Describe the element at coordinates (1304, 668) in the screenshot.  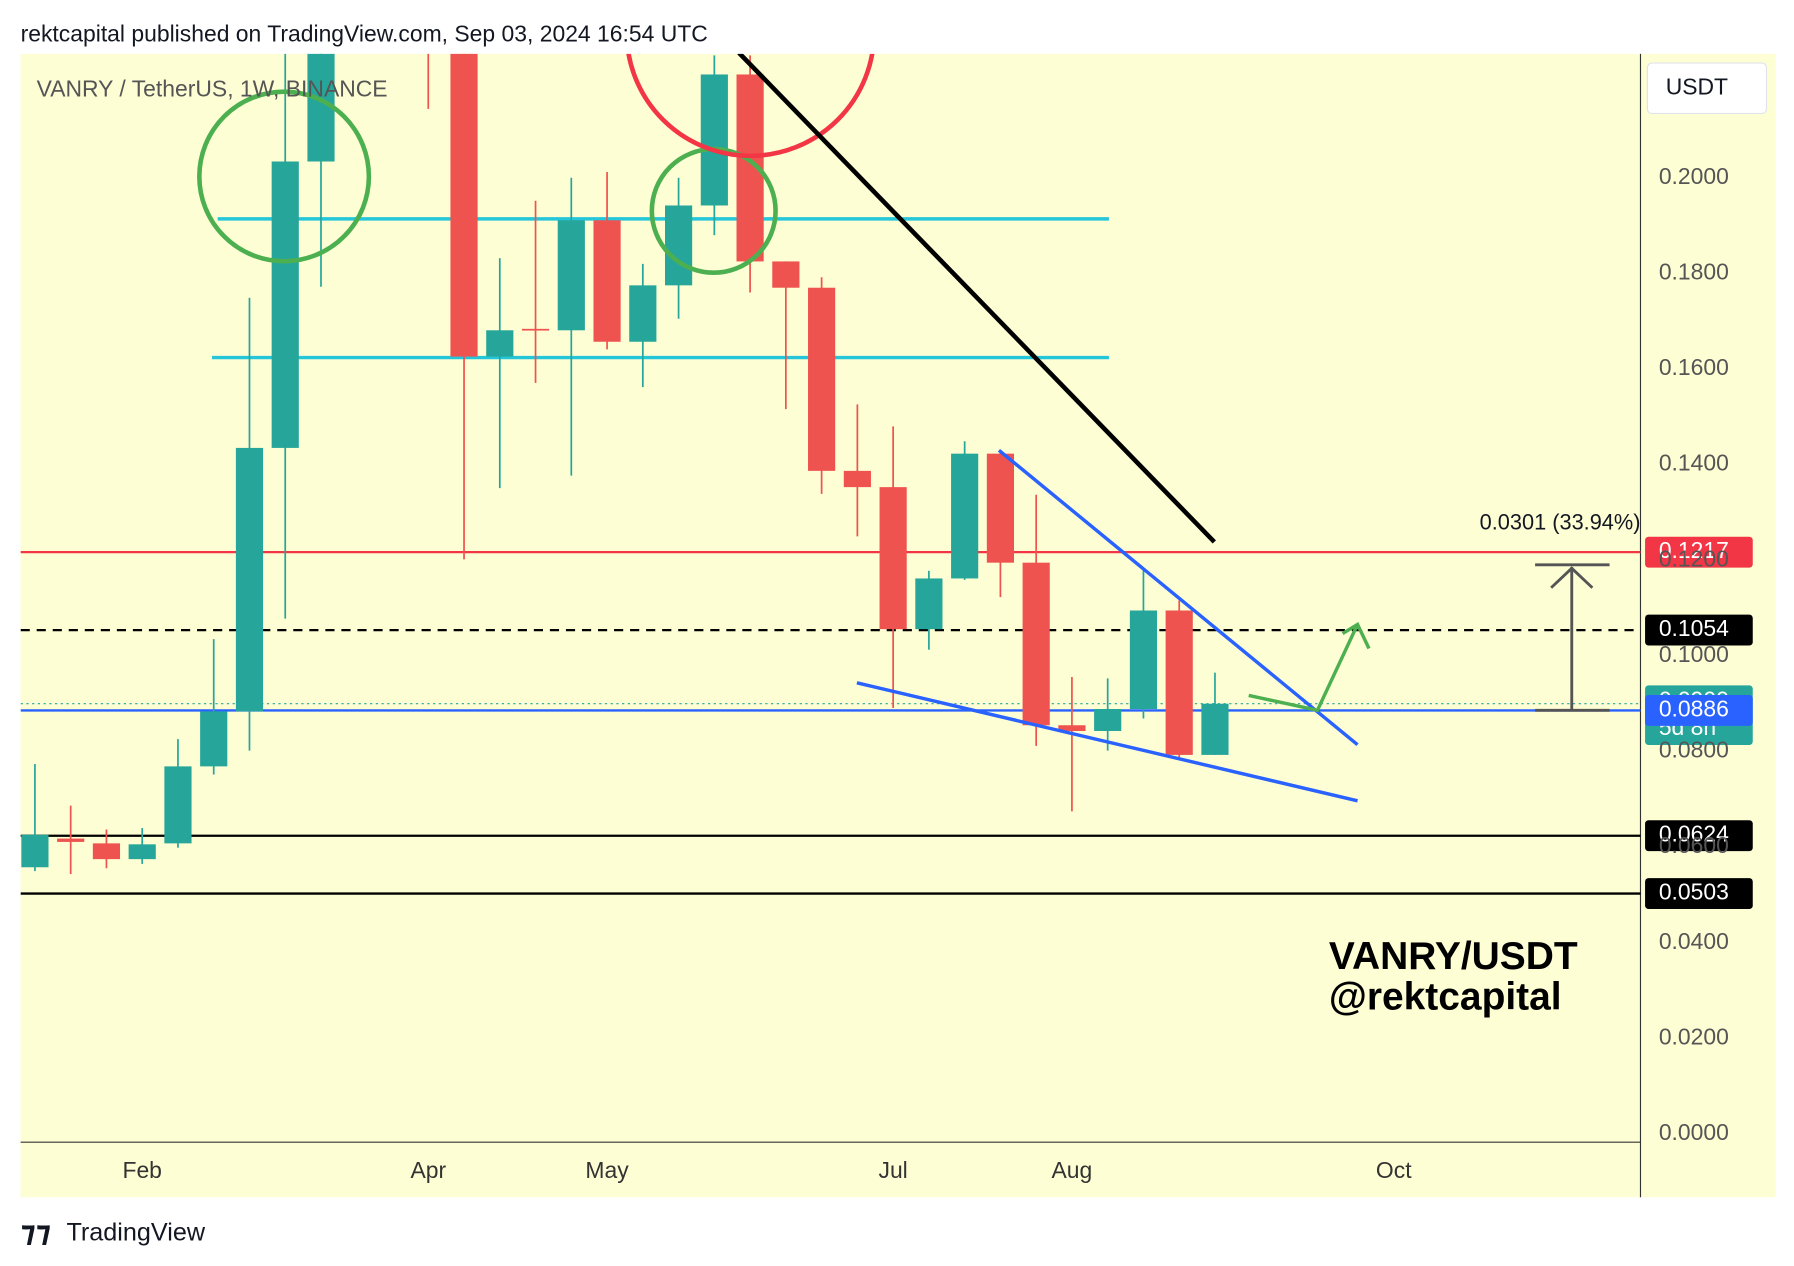
I see `projection-arrow` at that location.